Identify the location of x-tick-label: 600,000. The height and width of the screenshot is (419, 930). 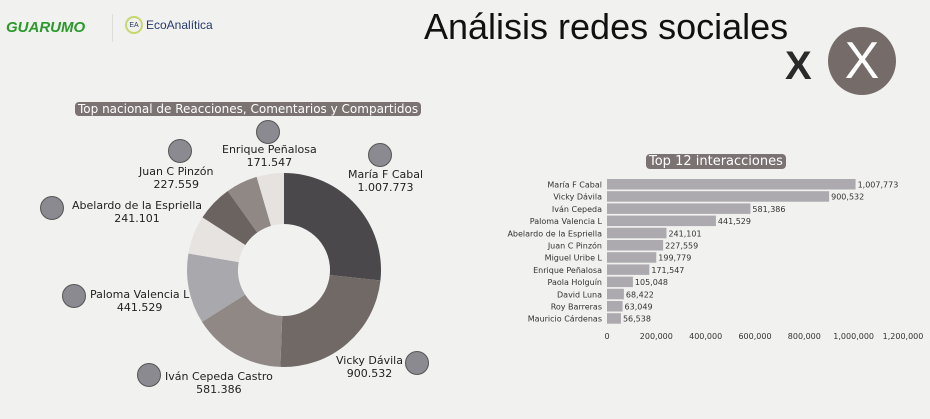
(754, 336).